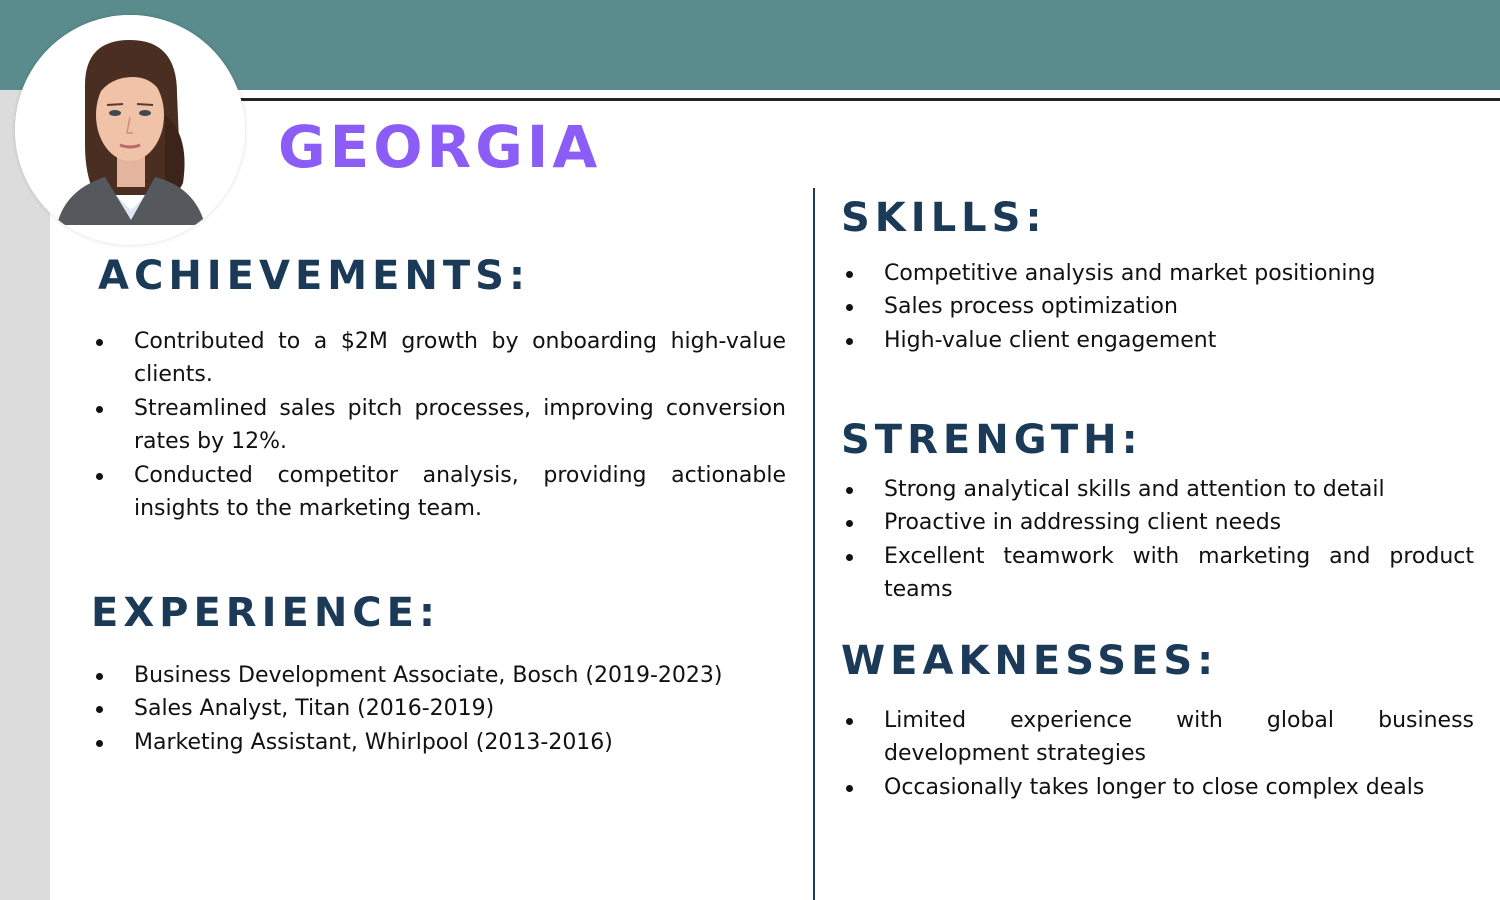  I want to click on experience-heading: EXPERIENCE:, so click(265, 613).